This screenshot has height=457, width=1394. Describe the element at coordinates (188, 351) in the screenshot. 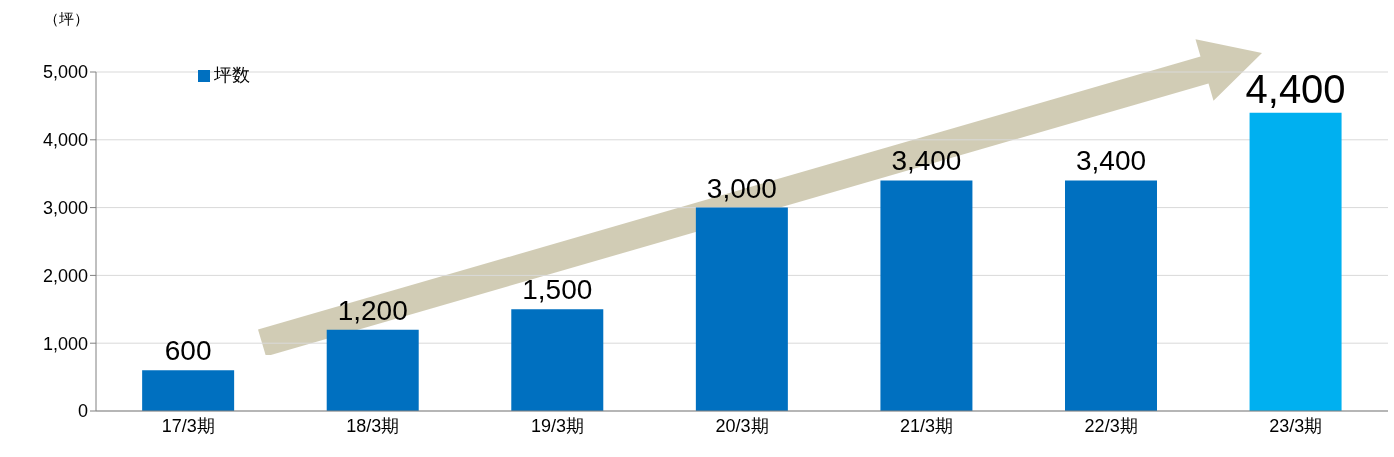

I see `data-label: 600` at that location.